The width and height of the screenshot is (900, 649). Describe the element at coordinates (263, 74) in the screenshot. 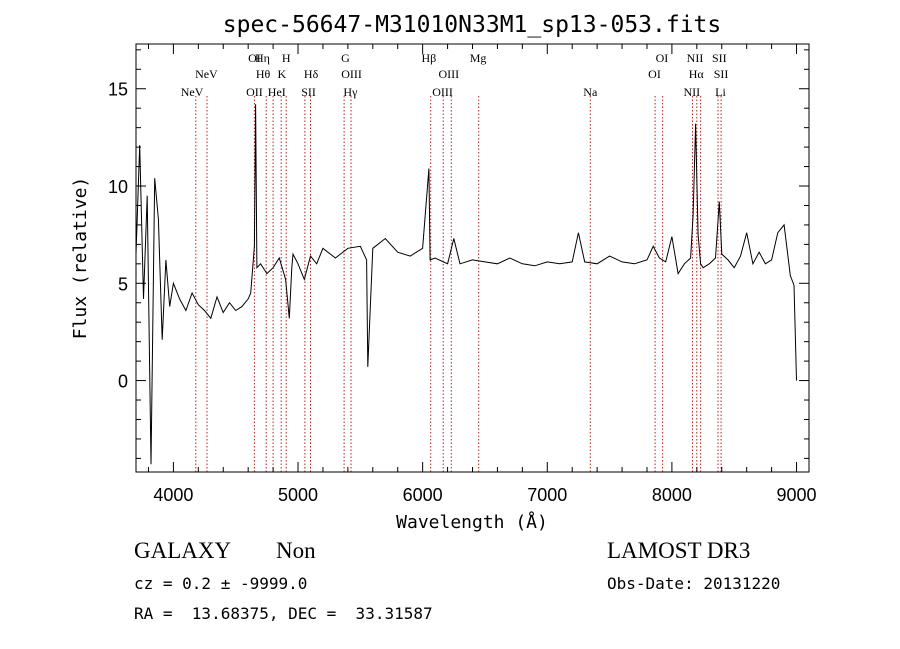

I see `line-label: Hθ` at that location.